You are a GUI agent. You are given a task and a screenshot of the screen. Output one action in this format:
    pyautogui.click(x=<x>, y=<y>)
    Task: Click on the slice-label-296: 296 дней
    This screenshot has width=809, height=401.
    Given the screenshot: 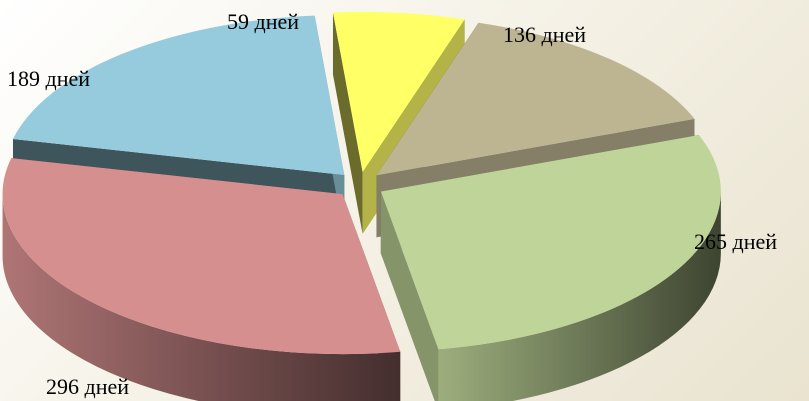 What is the action you would take?
    pyautogui.click(x=88, y=386)
    